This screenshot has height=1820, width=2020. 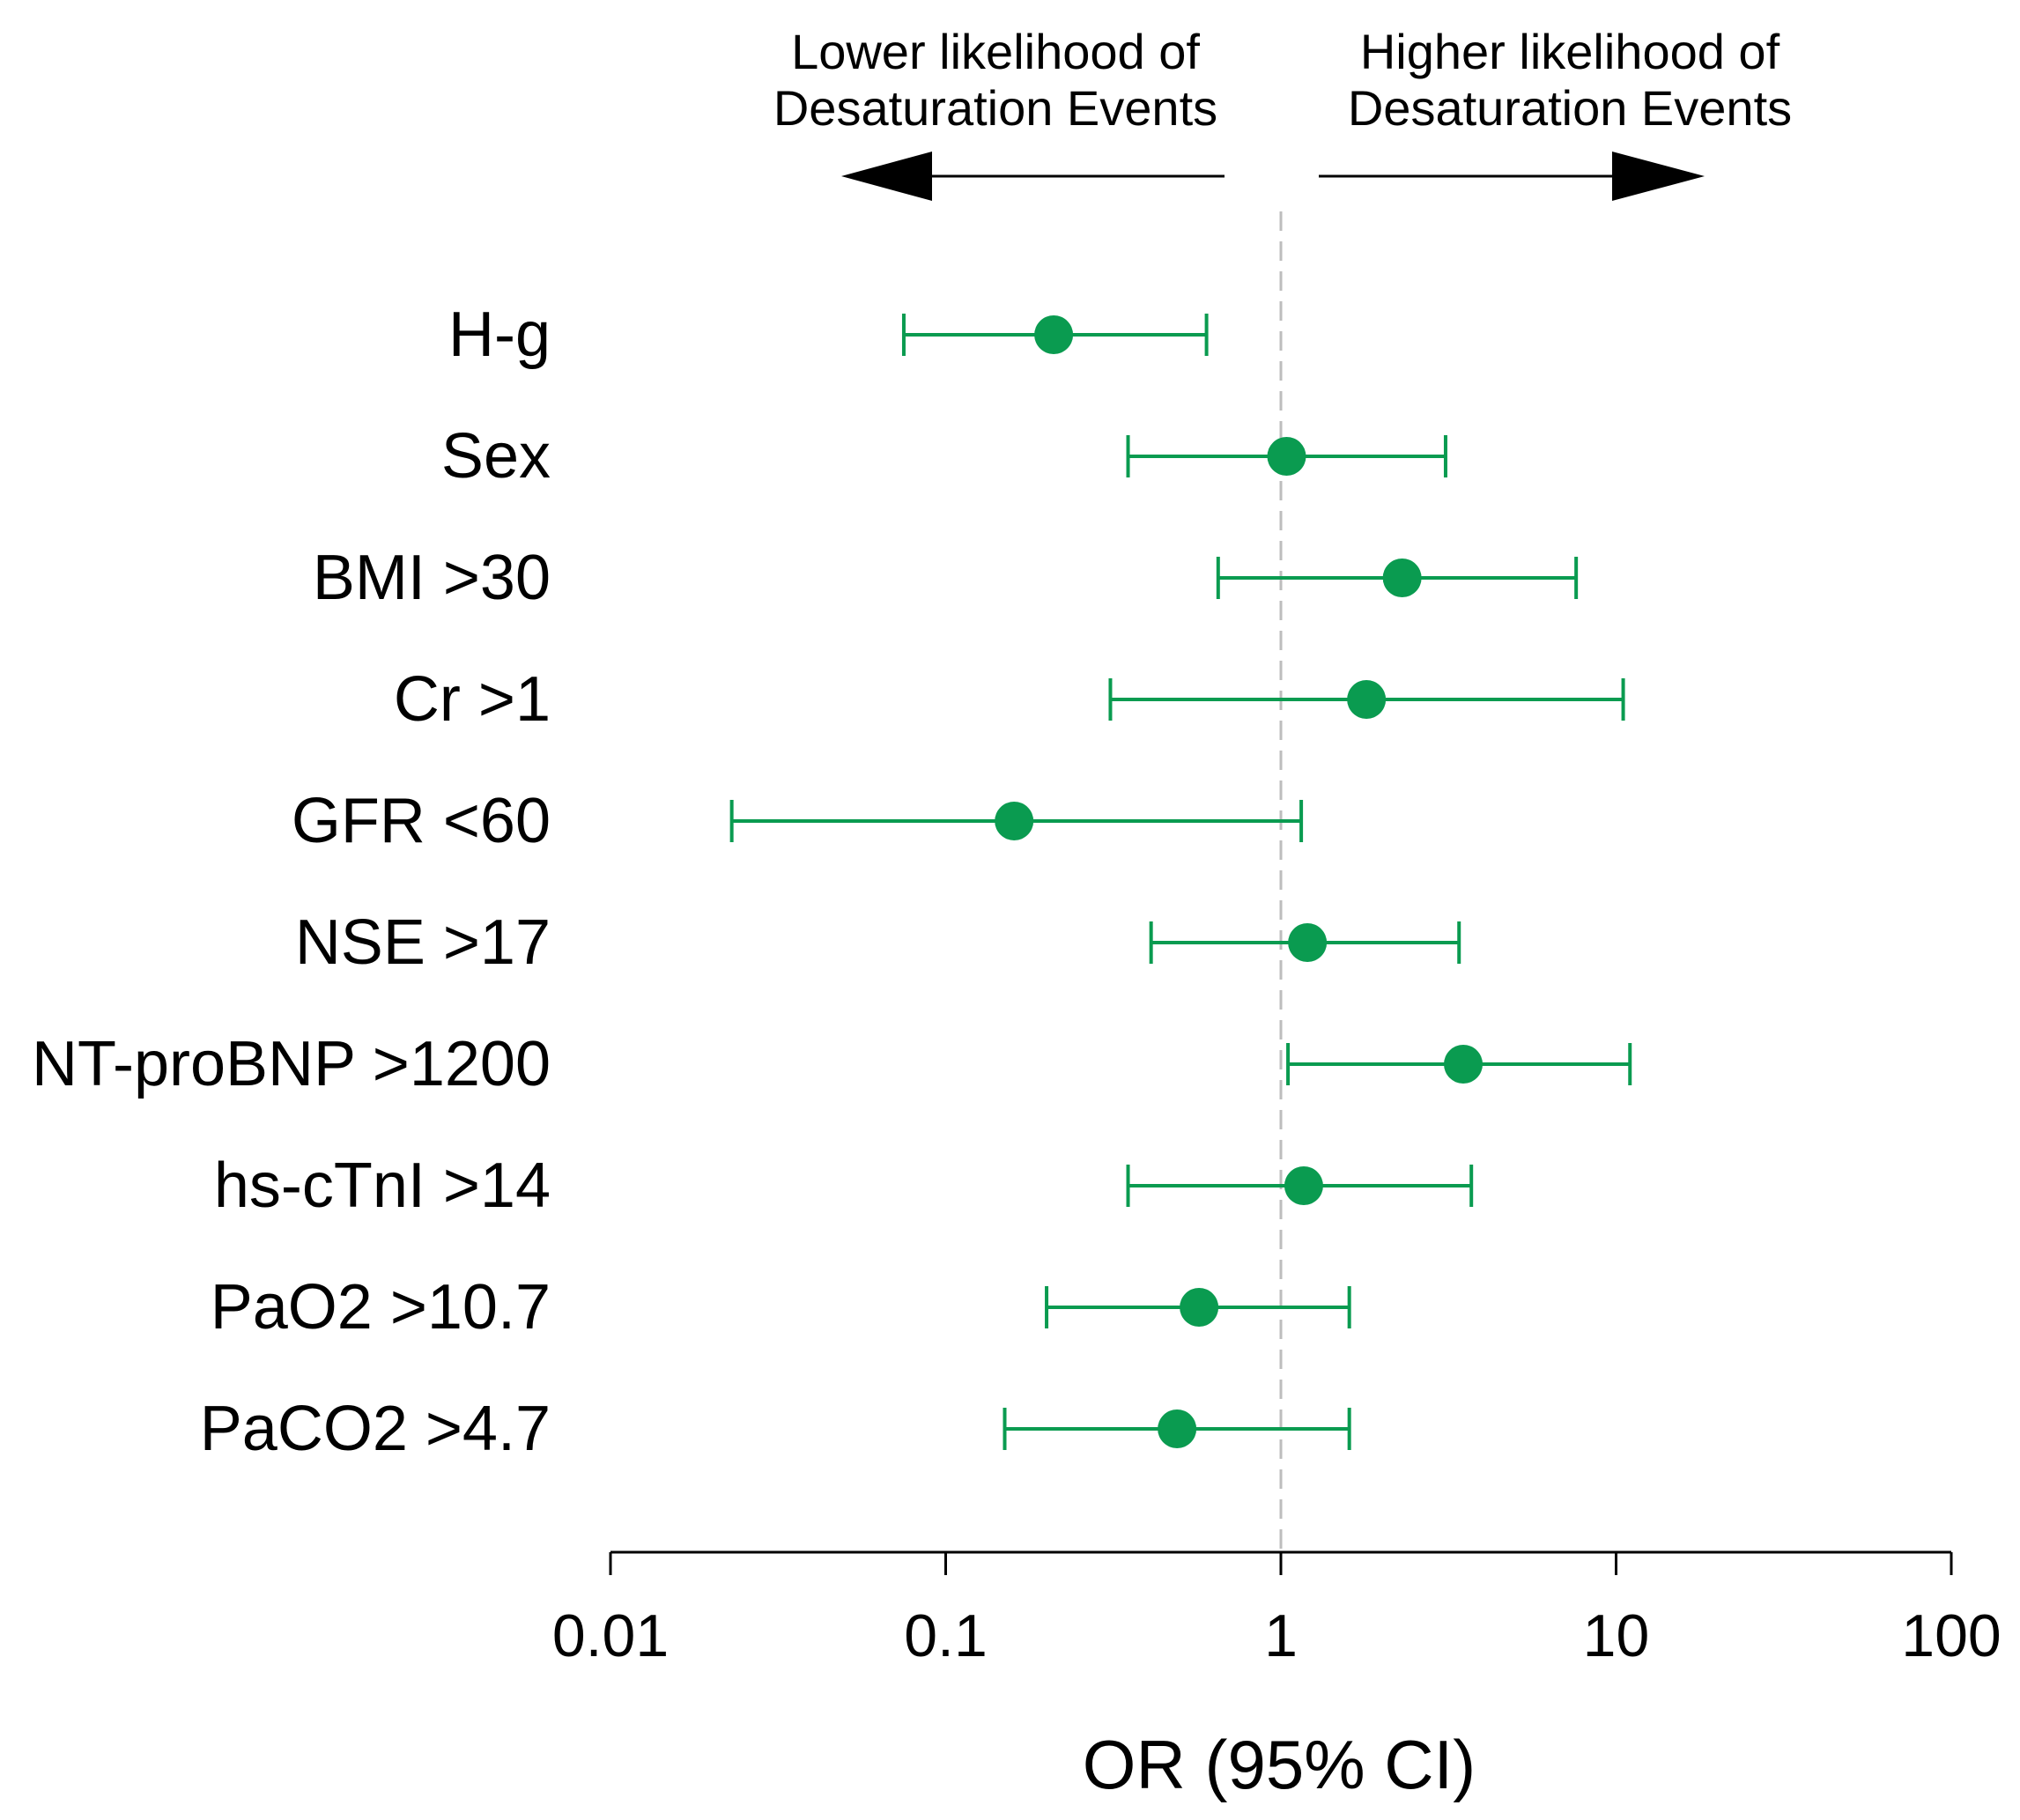 What do you see at coordinates (946, 578) in the screenshot?
I see `forest-row: BMI >30` at bounding box center [946, 578].